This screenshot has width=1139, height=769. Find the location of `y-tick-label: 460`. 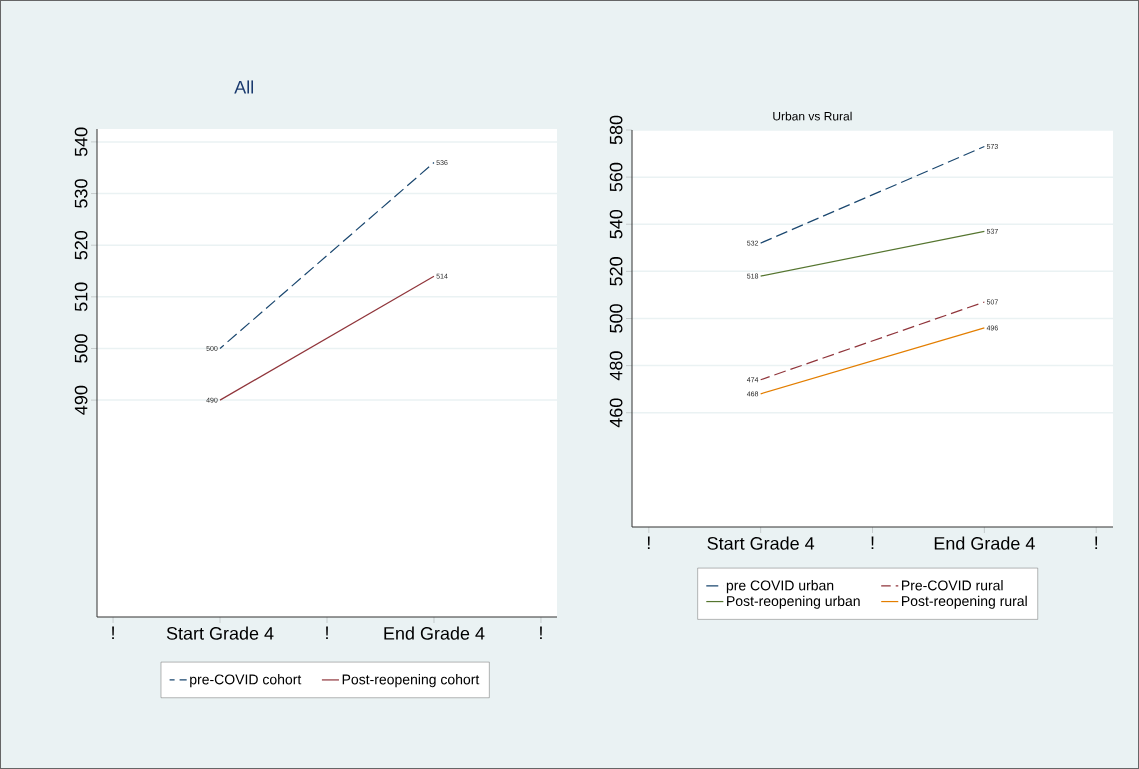

y-tick-label: 460 is located at coordinates (616, 413).